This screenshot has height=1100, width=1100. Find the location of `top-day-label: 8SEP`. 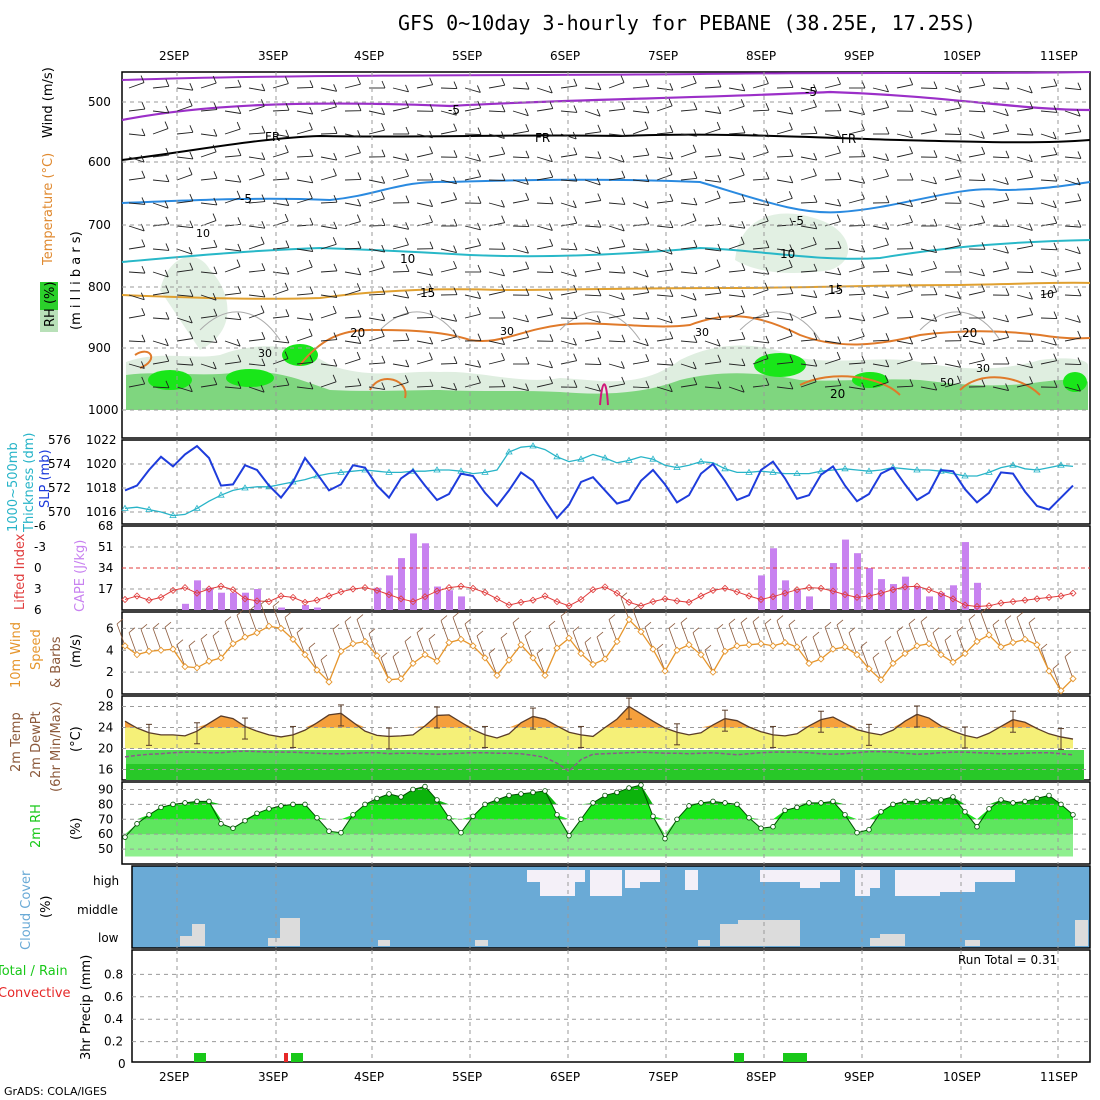

top-day-label: 8SEP is located at coordinates (761, 56).